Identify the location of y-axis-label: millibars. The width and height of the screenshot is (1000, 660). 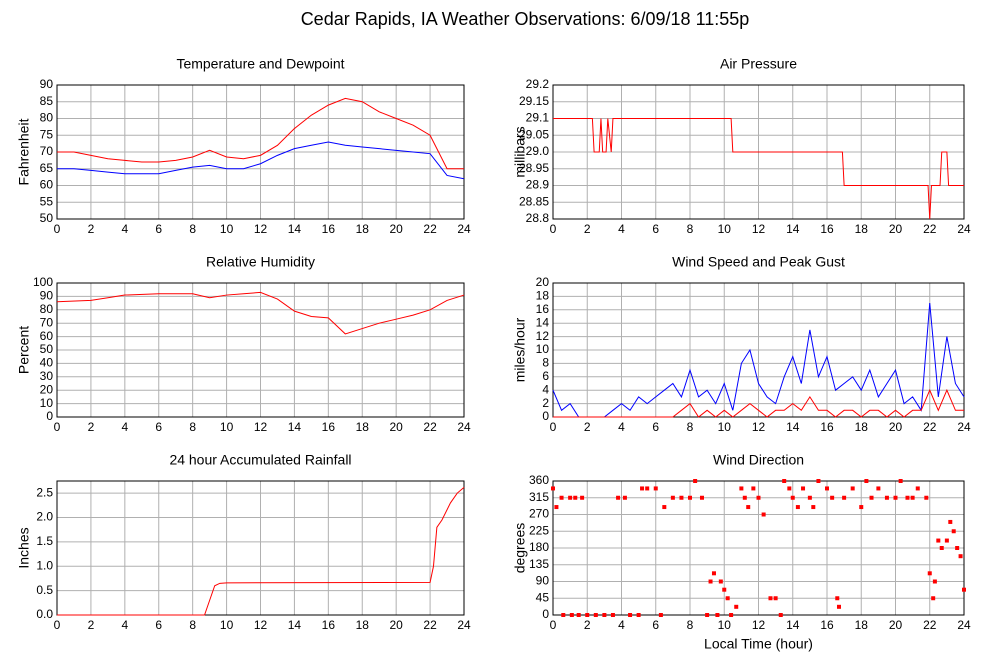
(520, 151).